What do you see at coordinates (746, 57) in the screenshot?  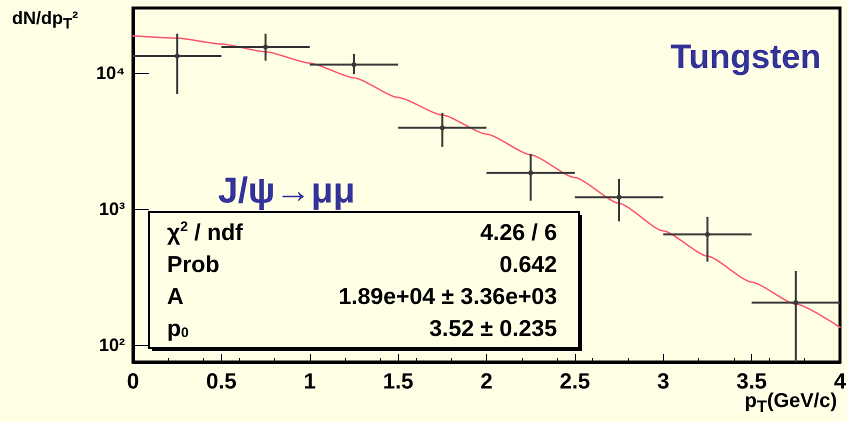 I see `annotation: Tungsten` at bounding box center [746, 57].